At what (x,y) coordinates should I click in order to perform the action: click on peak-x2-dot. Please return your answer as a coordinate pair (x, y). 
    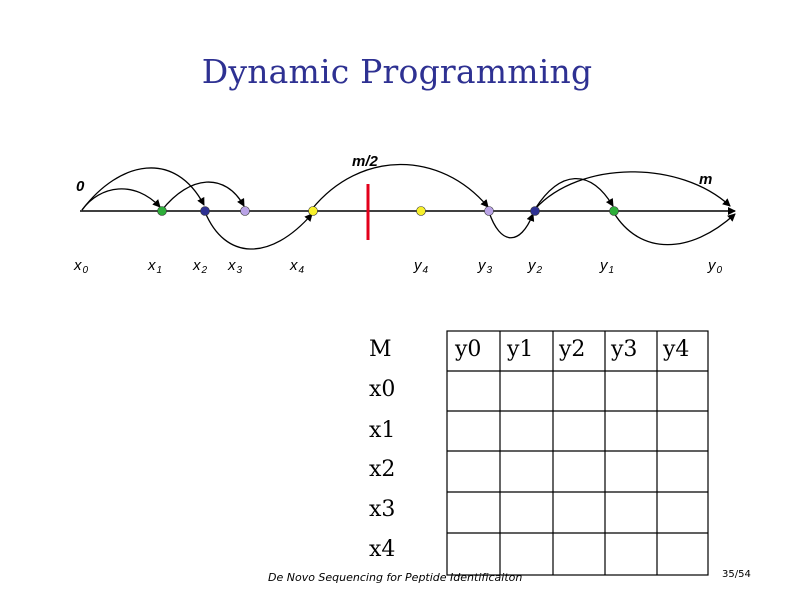
    Looking at the image, I should click on (205, 211).